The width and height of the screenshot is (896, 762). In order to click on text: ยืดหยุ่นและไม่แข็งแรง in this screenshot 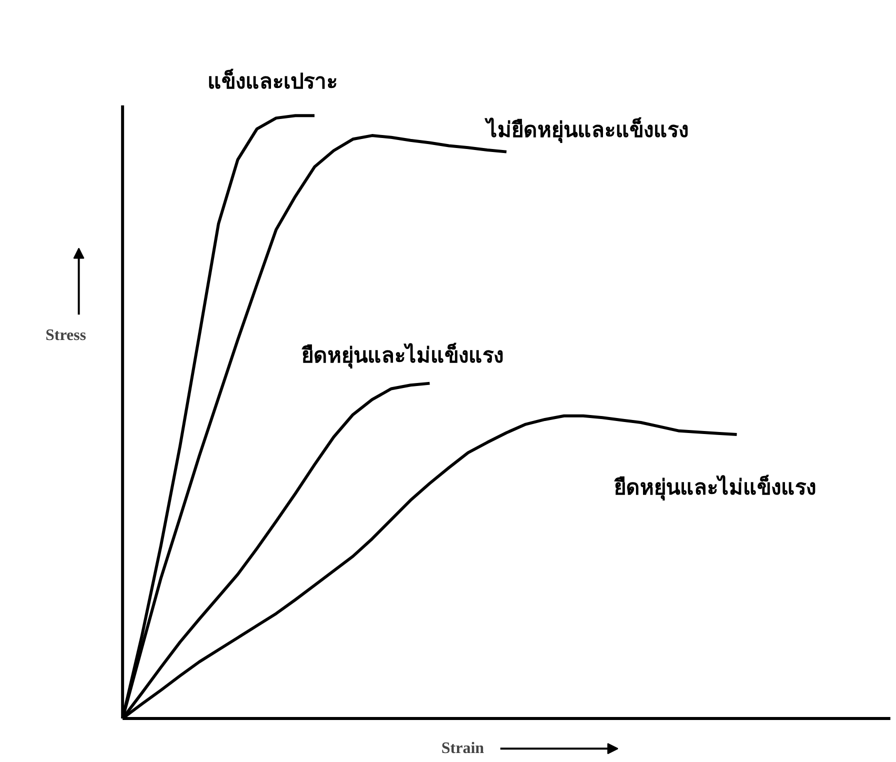, I will do `click(715, 488)`.